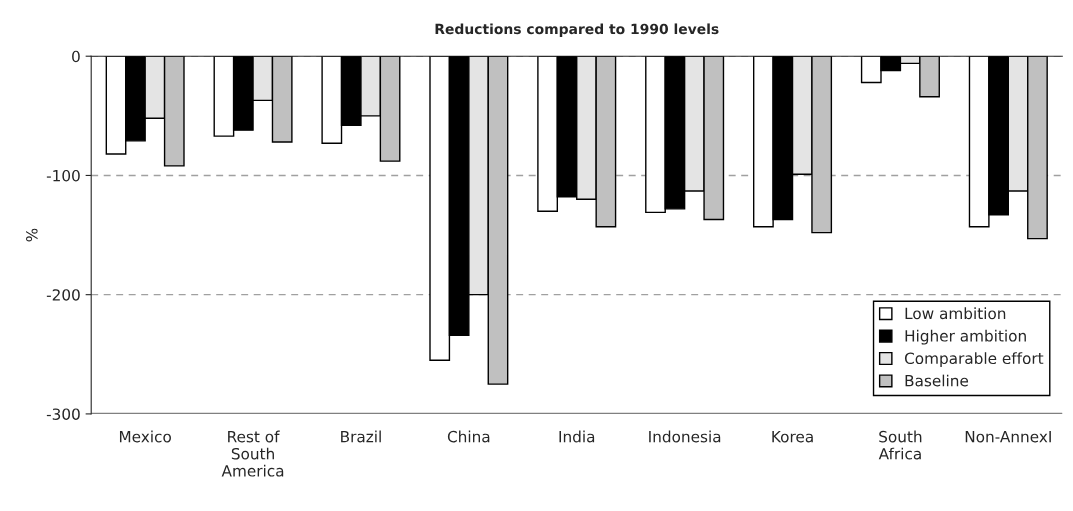 This screenshot has height=511, width=1073. Describe the element at coordinates (577, 30) in the screenshot. I see `chart-title: Reductions compared to 1990 levels` at that location.